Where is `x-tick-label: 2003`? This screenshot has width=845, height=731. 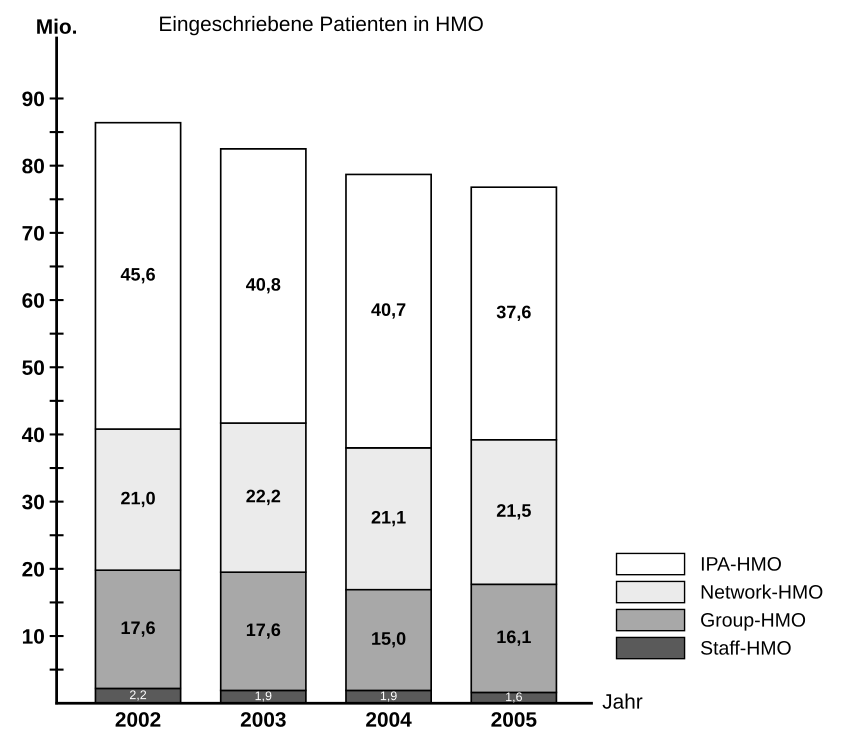 x-tick-label: 2003 is located at coordinates (263, 719).